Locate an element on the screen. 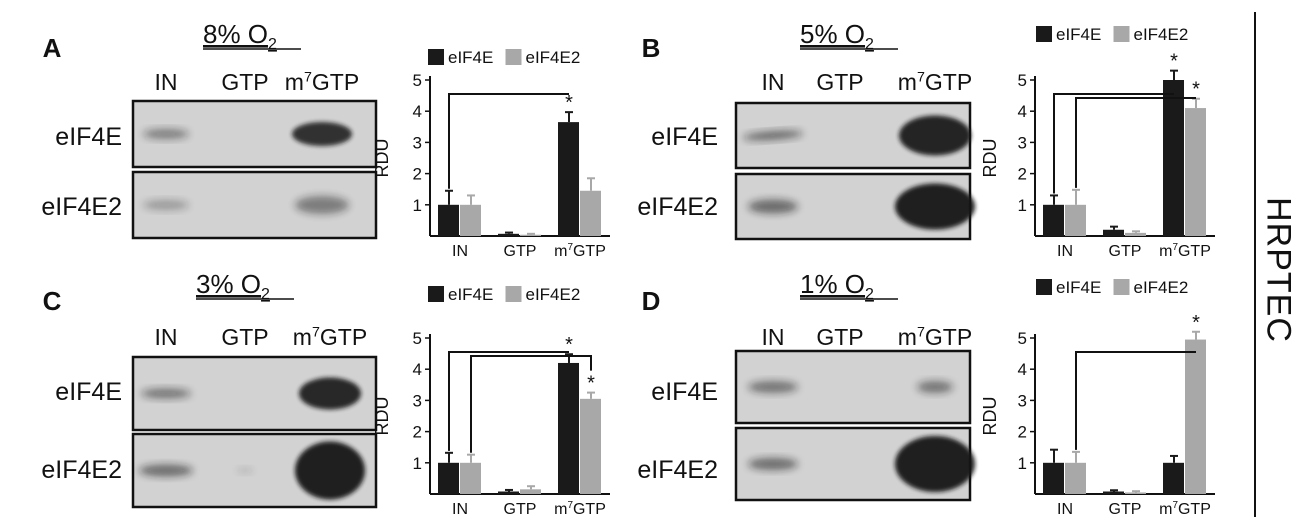 Image resolution: width=1300 pixels, height=531 pixels. blot-lane-label-3-m: m is located at coordinates (302, 337).